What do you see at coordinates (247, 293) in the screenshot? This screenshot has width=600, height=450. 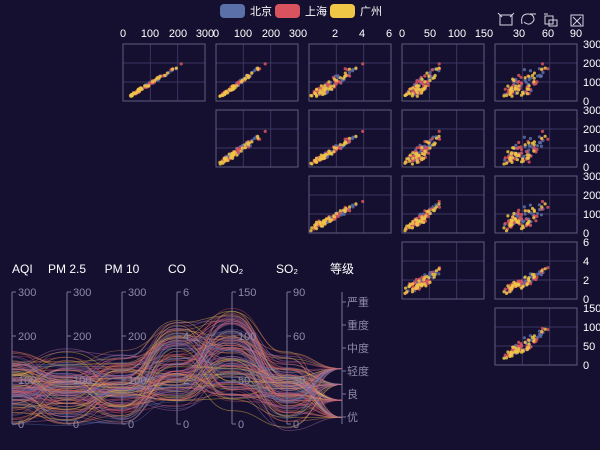 I see `axis-tick-label: 150` at bounding box center [247, 293].